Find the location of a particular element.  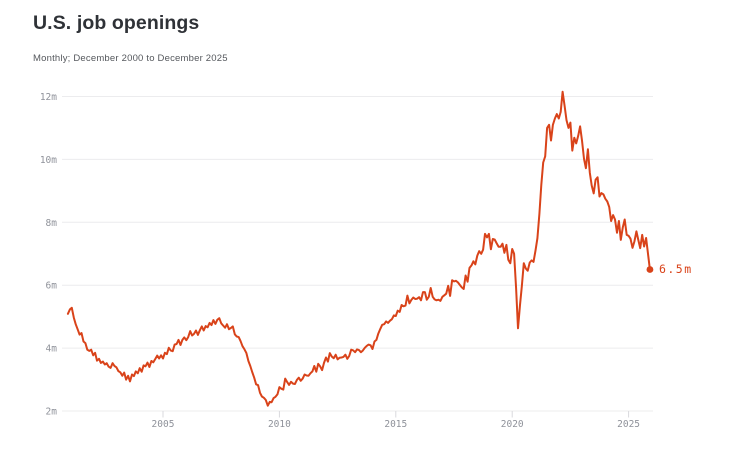

x-axis-label: 2010 is located at coordinates (279, 424).